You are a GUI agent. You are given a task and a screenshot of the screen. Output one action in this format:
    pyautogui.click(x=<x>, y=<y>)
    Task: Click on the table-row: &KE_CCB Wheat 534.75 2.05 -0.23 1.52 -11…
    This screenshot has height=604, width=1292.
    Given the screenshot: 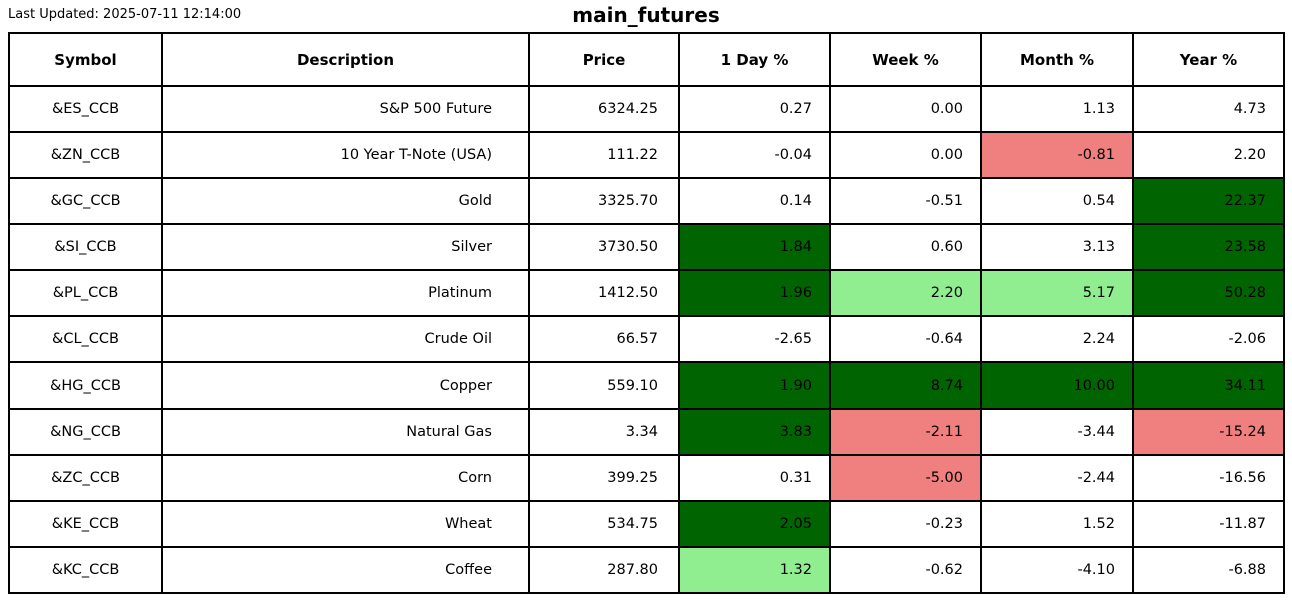 What is the action you would take?
    pyautogui.click(x=646, y=523)
    